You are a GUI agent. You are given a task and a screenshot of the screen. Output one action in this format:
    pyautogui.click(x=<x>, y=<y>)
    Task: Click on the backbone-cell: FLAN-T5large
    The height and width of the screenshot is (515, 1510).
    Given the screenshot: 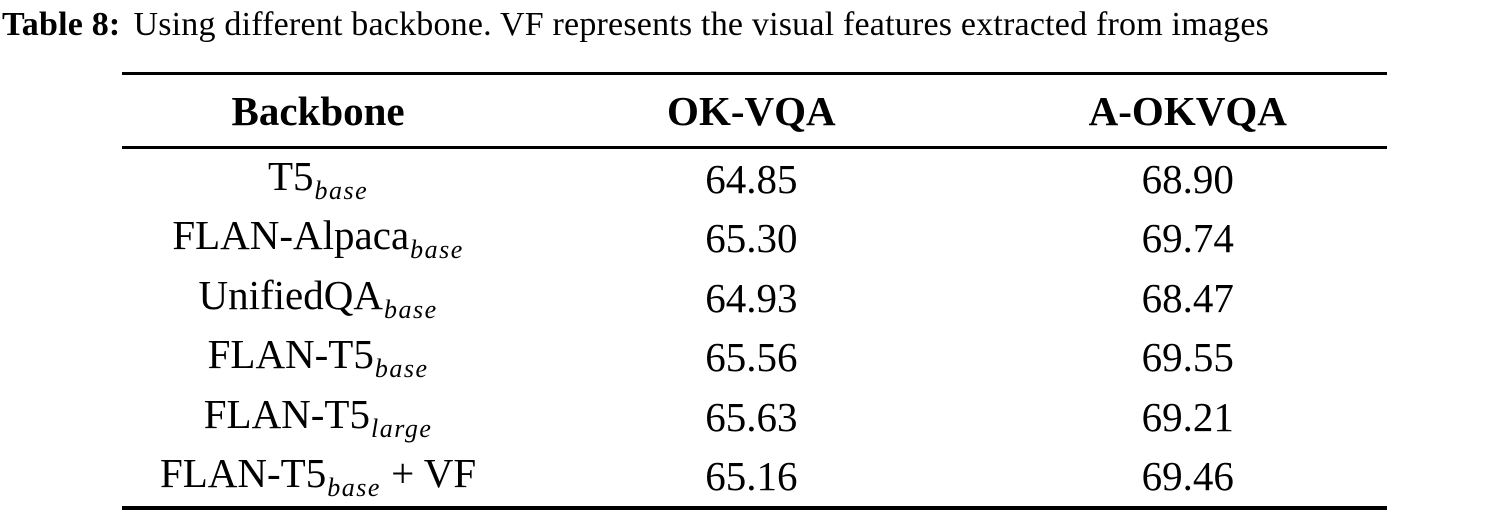 What is the action you would take?
    pyautogui.click(x=318, y=417)
    